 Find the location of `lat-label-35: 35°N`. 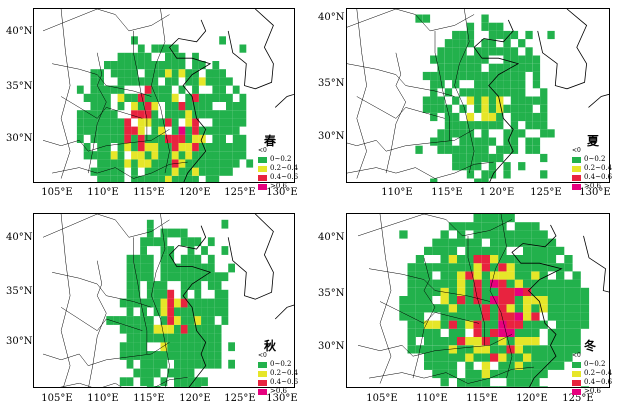

lat-label-35: 35°N is located at coordinates (331, 83).